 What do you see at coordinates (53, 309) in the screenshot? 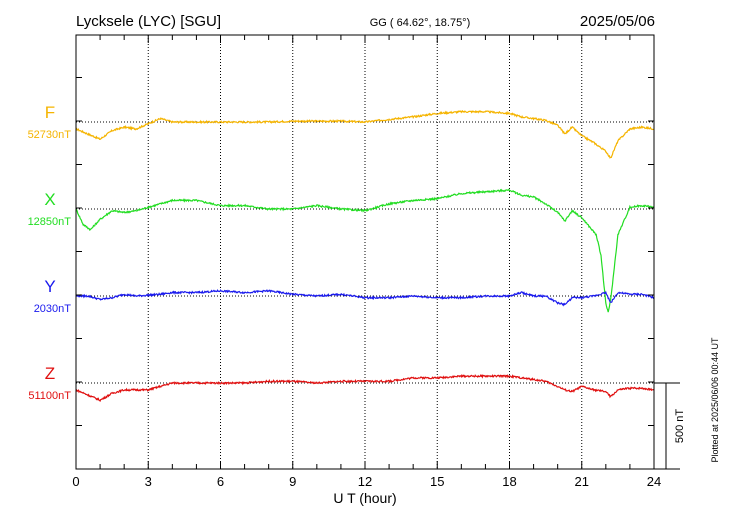
I see `series-baseline-y: 2030nT` at bounding box center [53, 309].